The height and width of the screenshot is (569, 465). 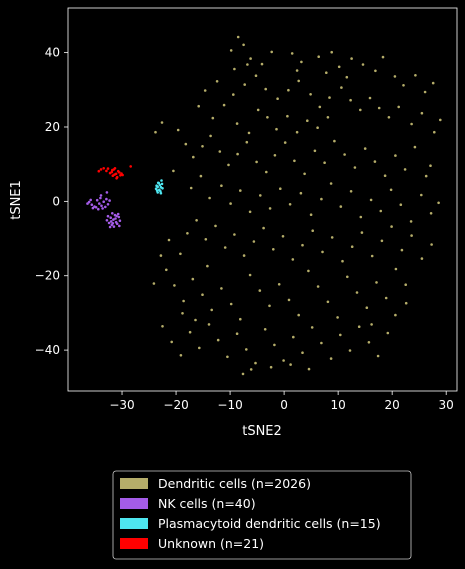 I want to click on legend-label: NK cells (n=40), so click(x=207, y=503).